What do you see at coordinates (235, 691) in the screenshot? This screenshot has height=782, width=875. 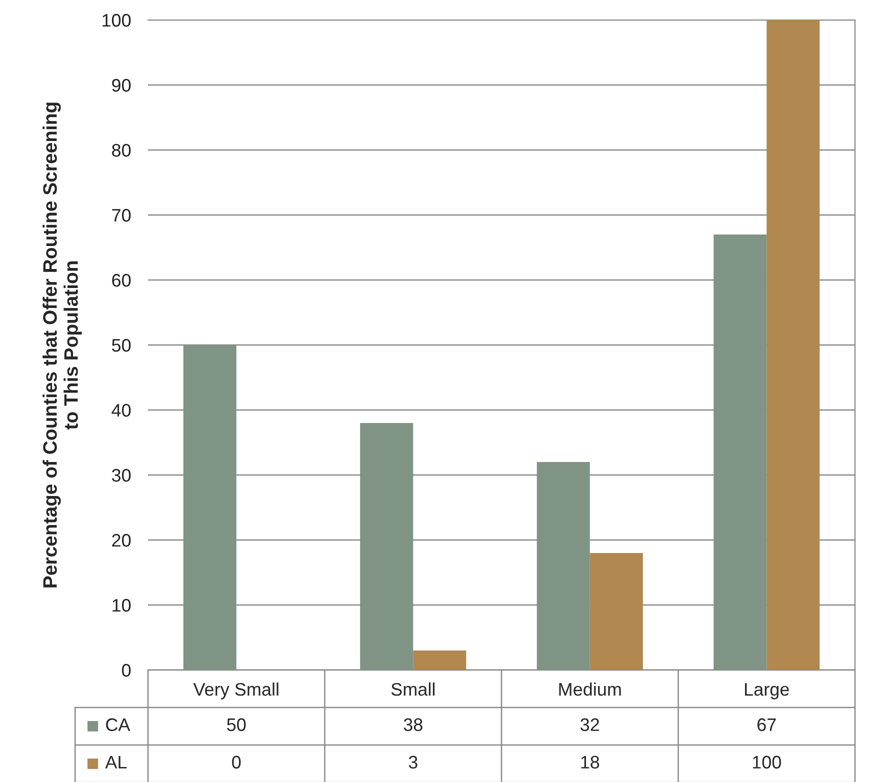 I see `x-tick-label: Very Small` at bounding box center [235, 691].